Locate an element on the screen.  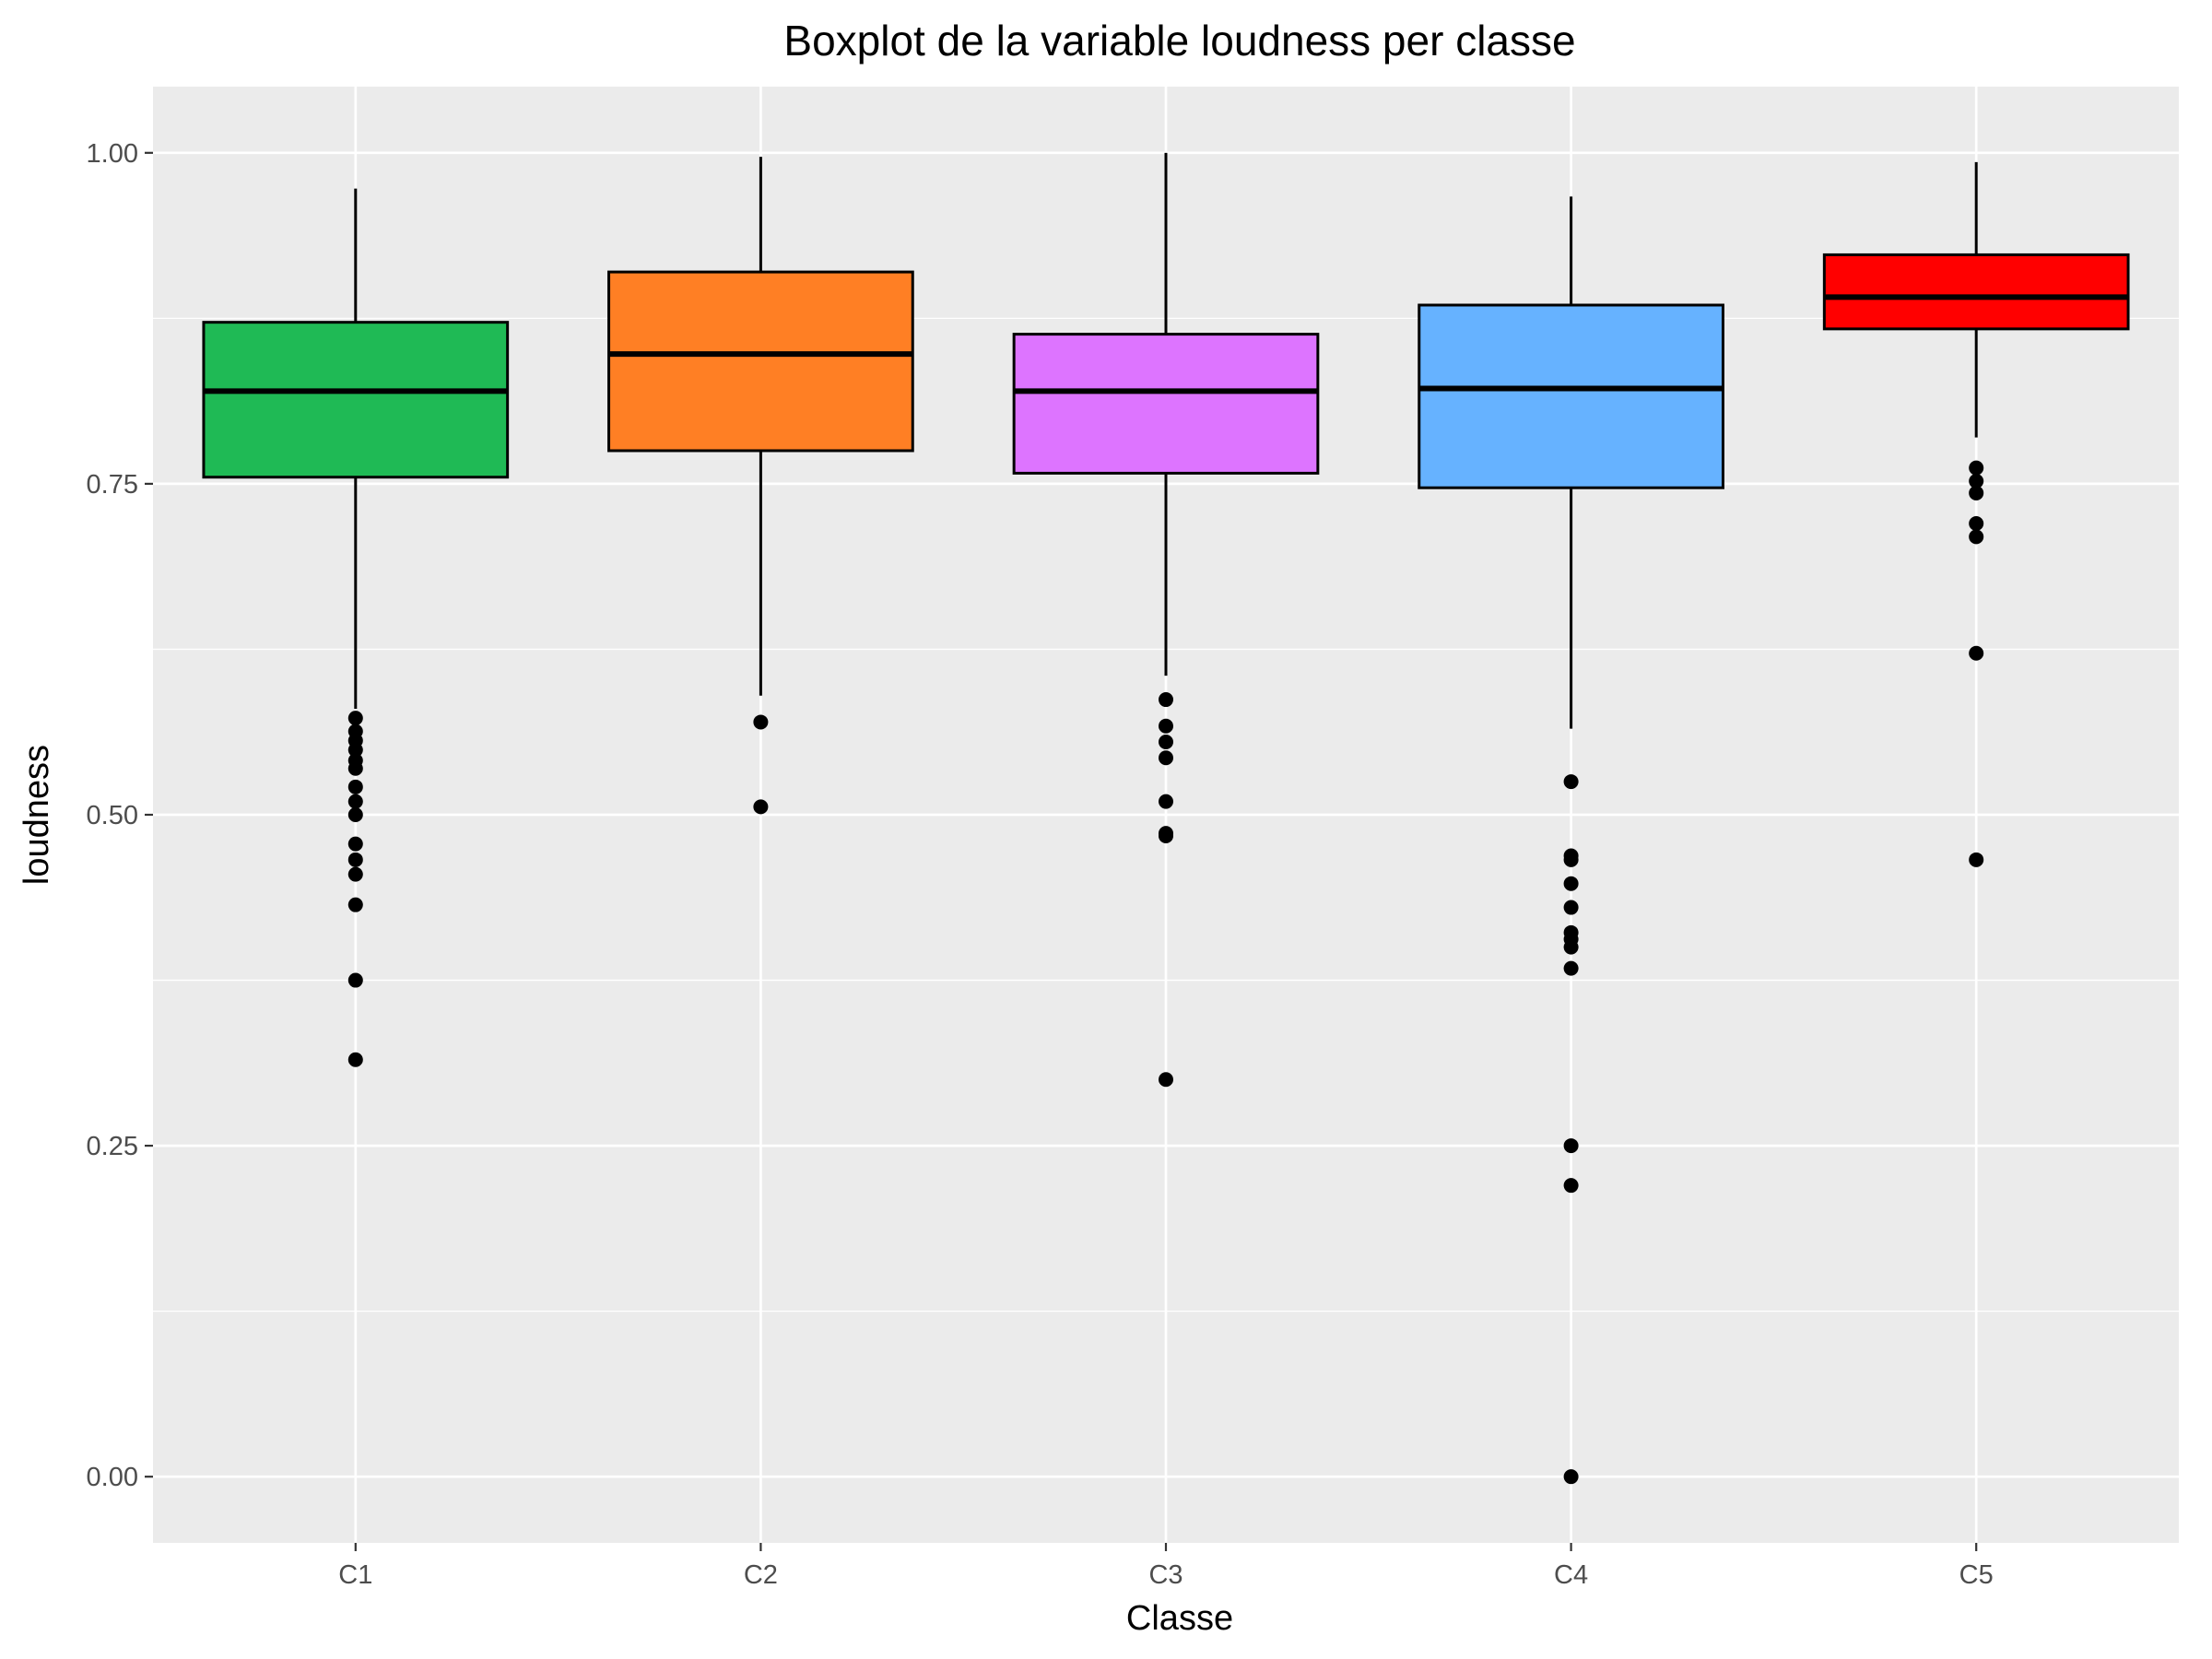
box-group-c4 is located at coordinates (1571, 840).